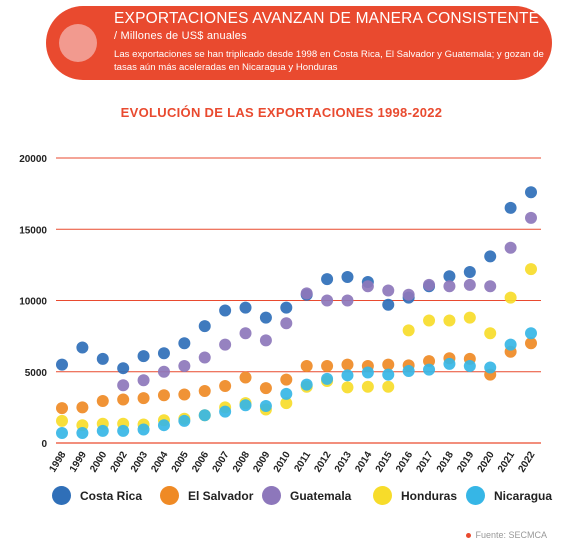  I want to click on x-tick-label: 2022, so click(526, 461).